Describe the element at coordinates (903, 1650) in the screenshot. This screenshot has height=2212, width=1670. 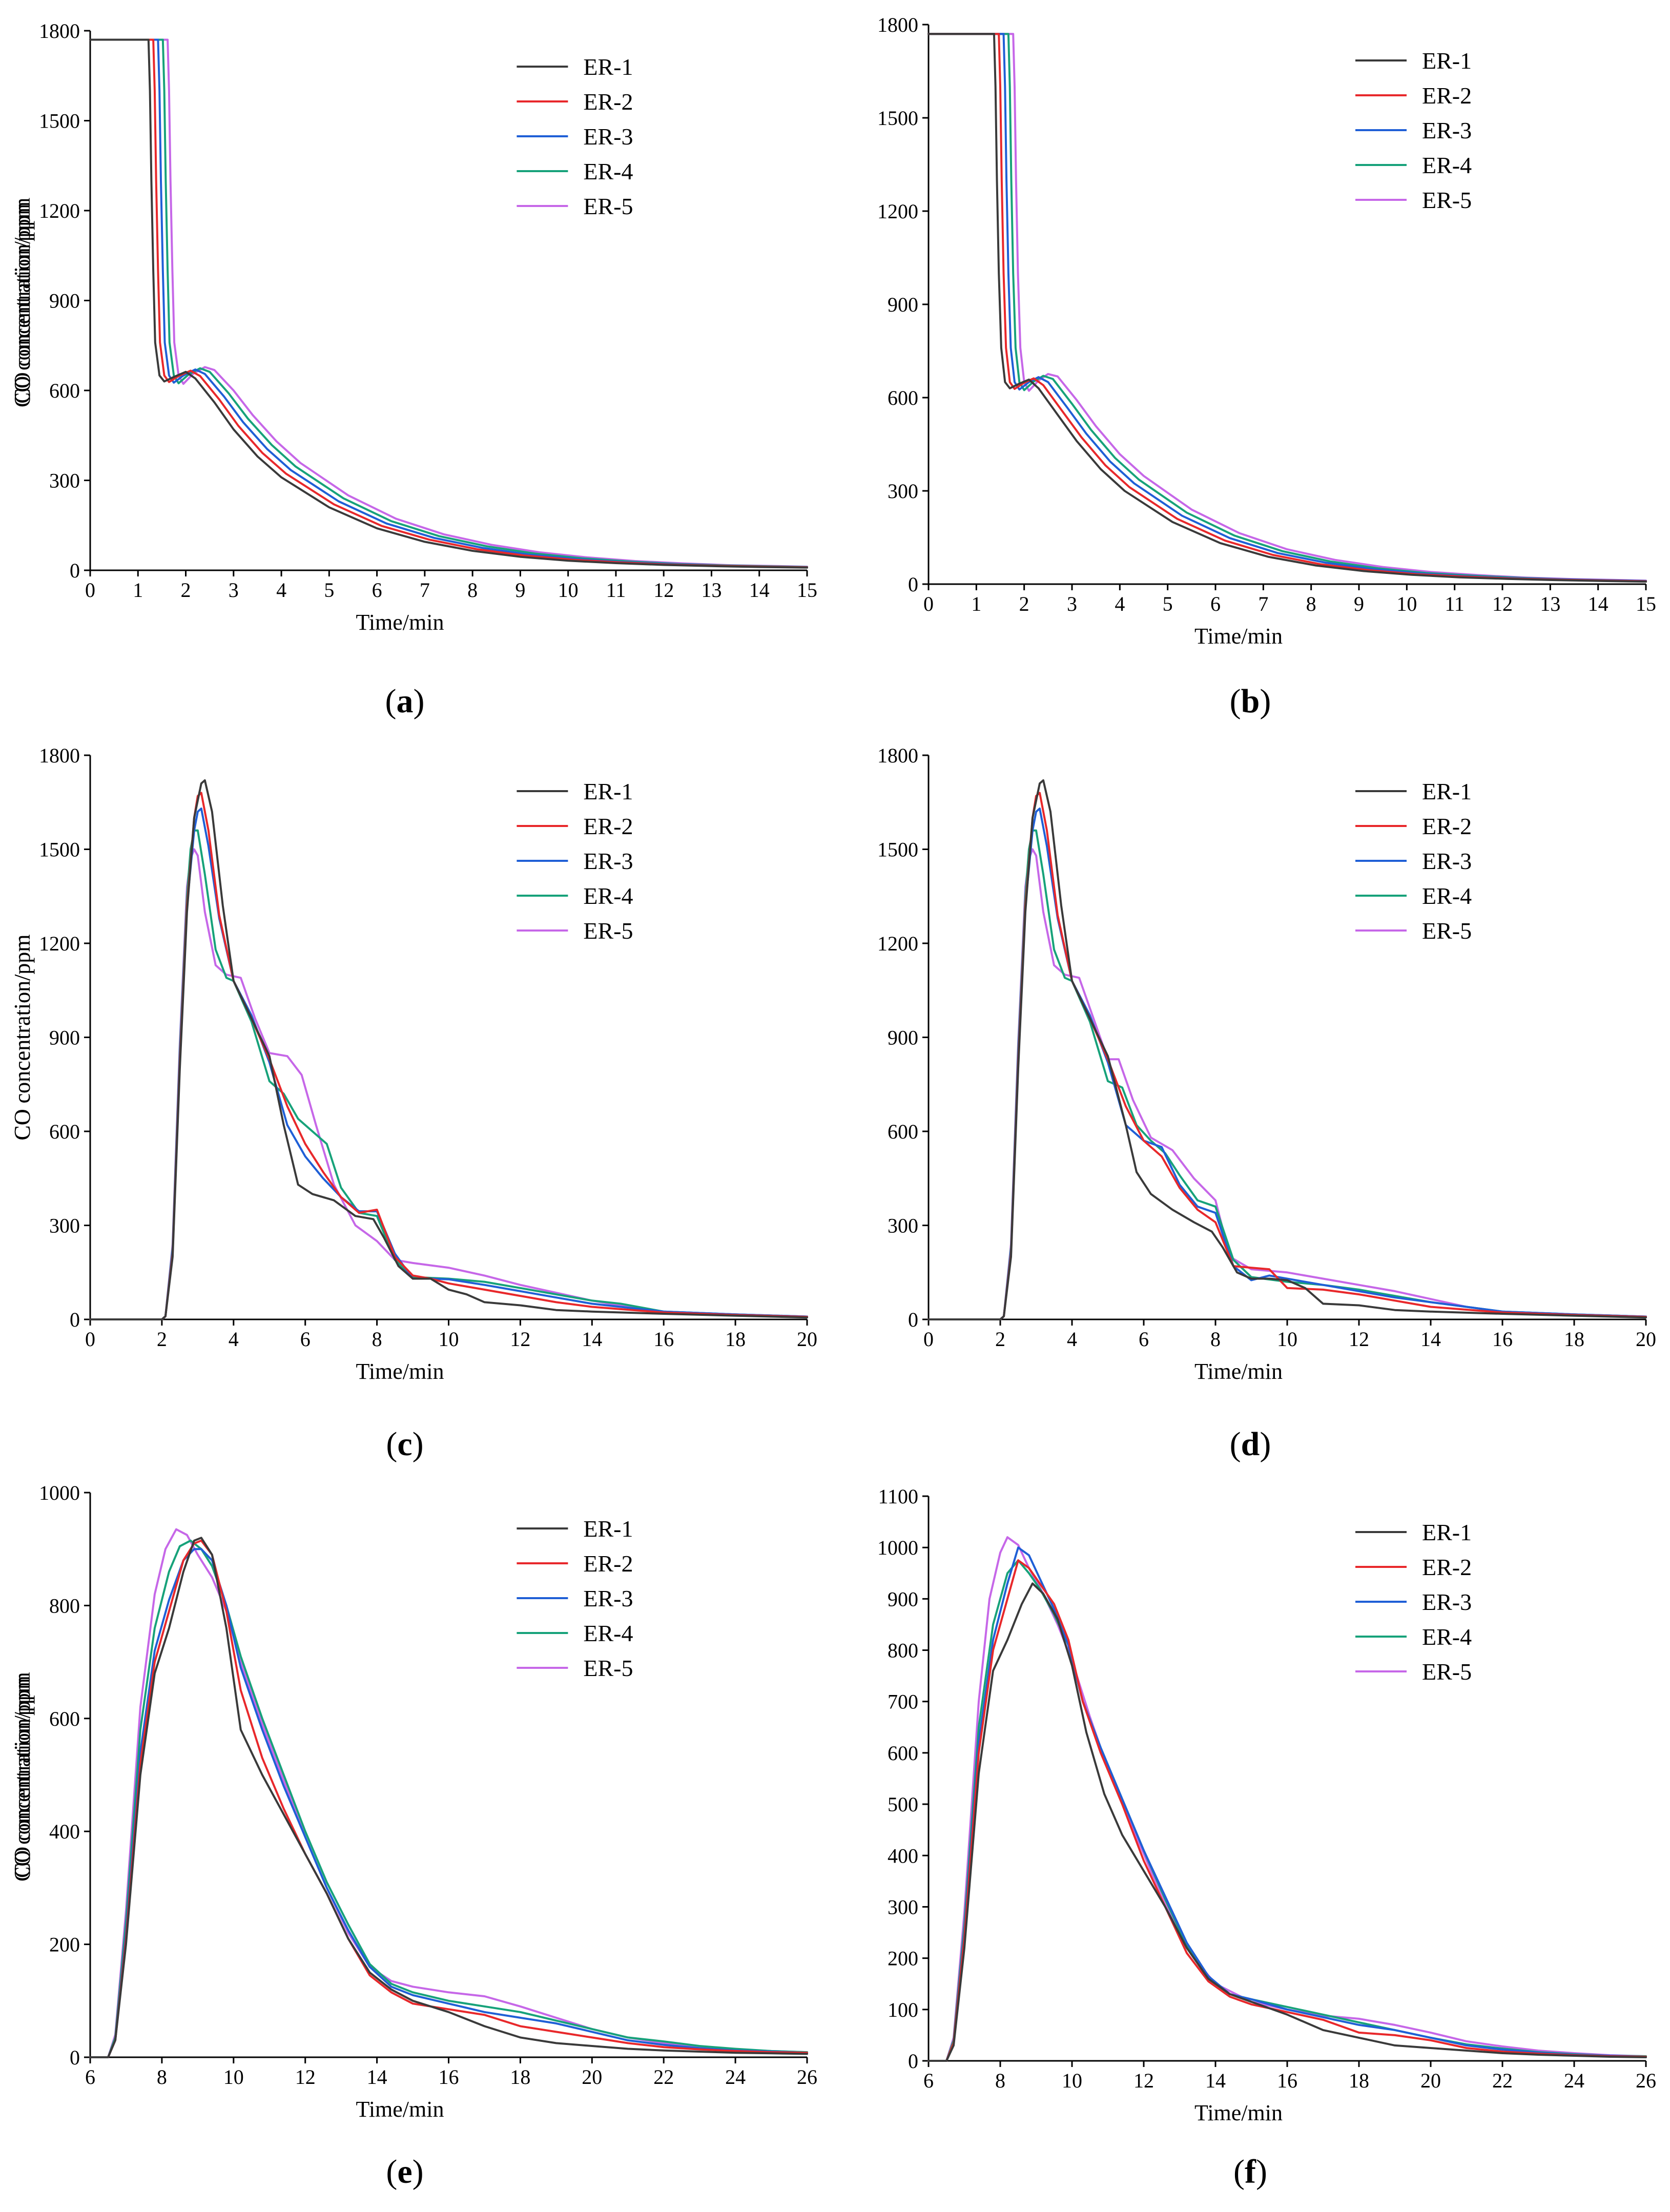
I see `y-tick-label: 800` at that location.